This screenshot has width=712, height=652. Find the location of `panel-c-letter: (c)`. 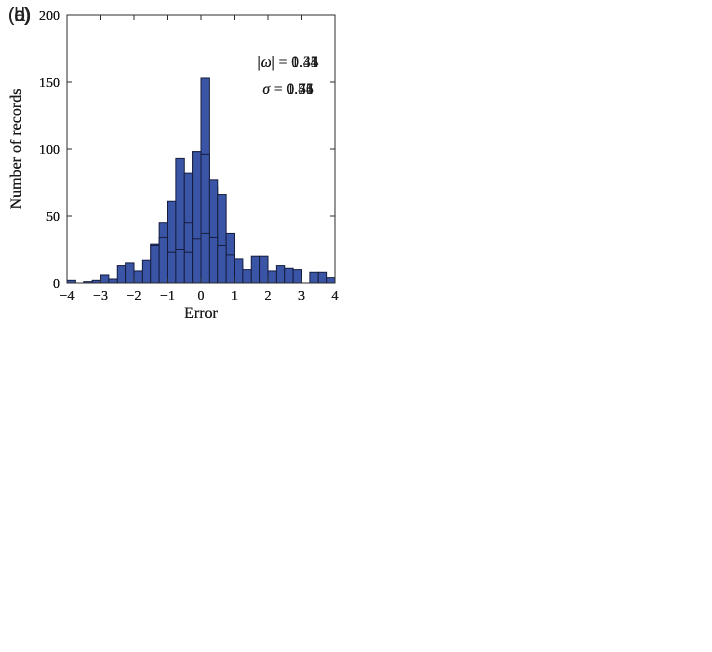

panel-c-letter: (c) is located at coordinates (19, 15).